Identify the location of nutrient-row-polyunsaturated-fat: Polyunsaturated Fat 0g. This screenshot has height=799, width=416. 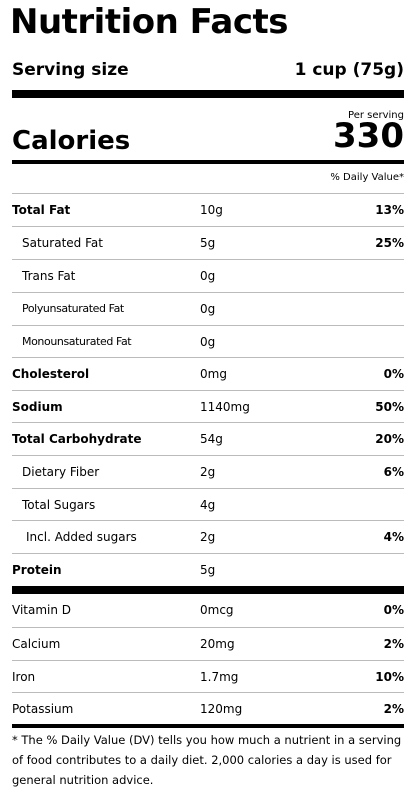
(208, 308).